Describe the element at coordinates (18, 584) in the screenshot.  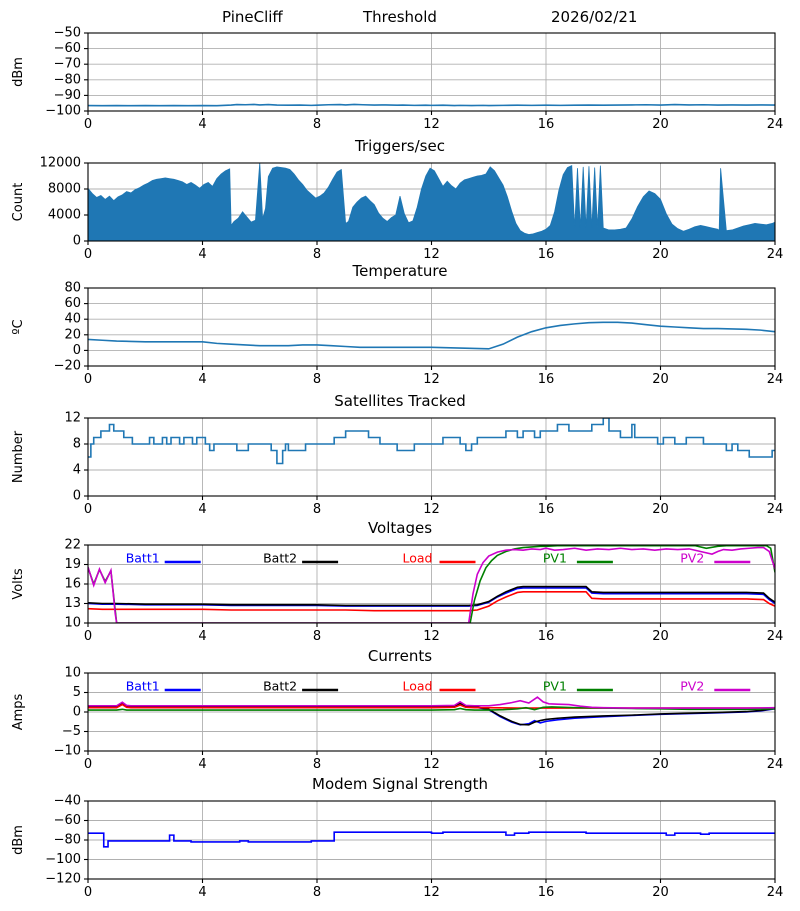
I see `y-axis-label: Volts` at that location.